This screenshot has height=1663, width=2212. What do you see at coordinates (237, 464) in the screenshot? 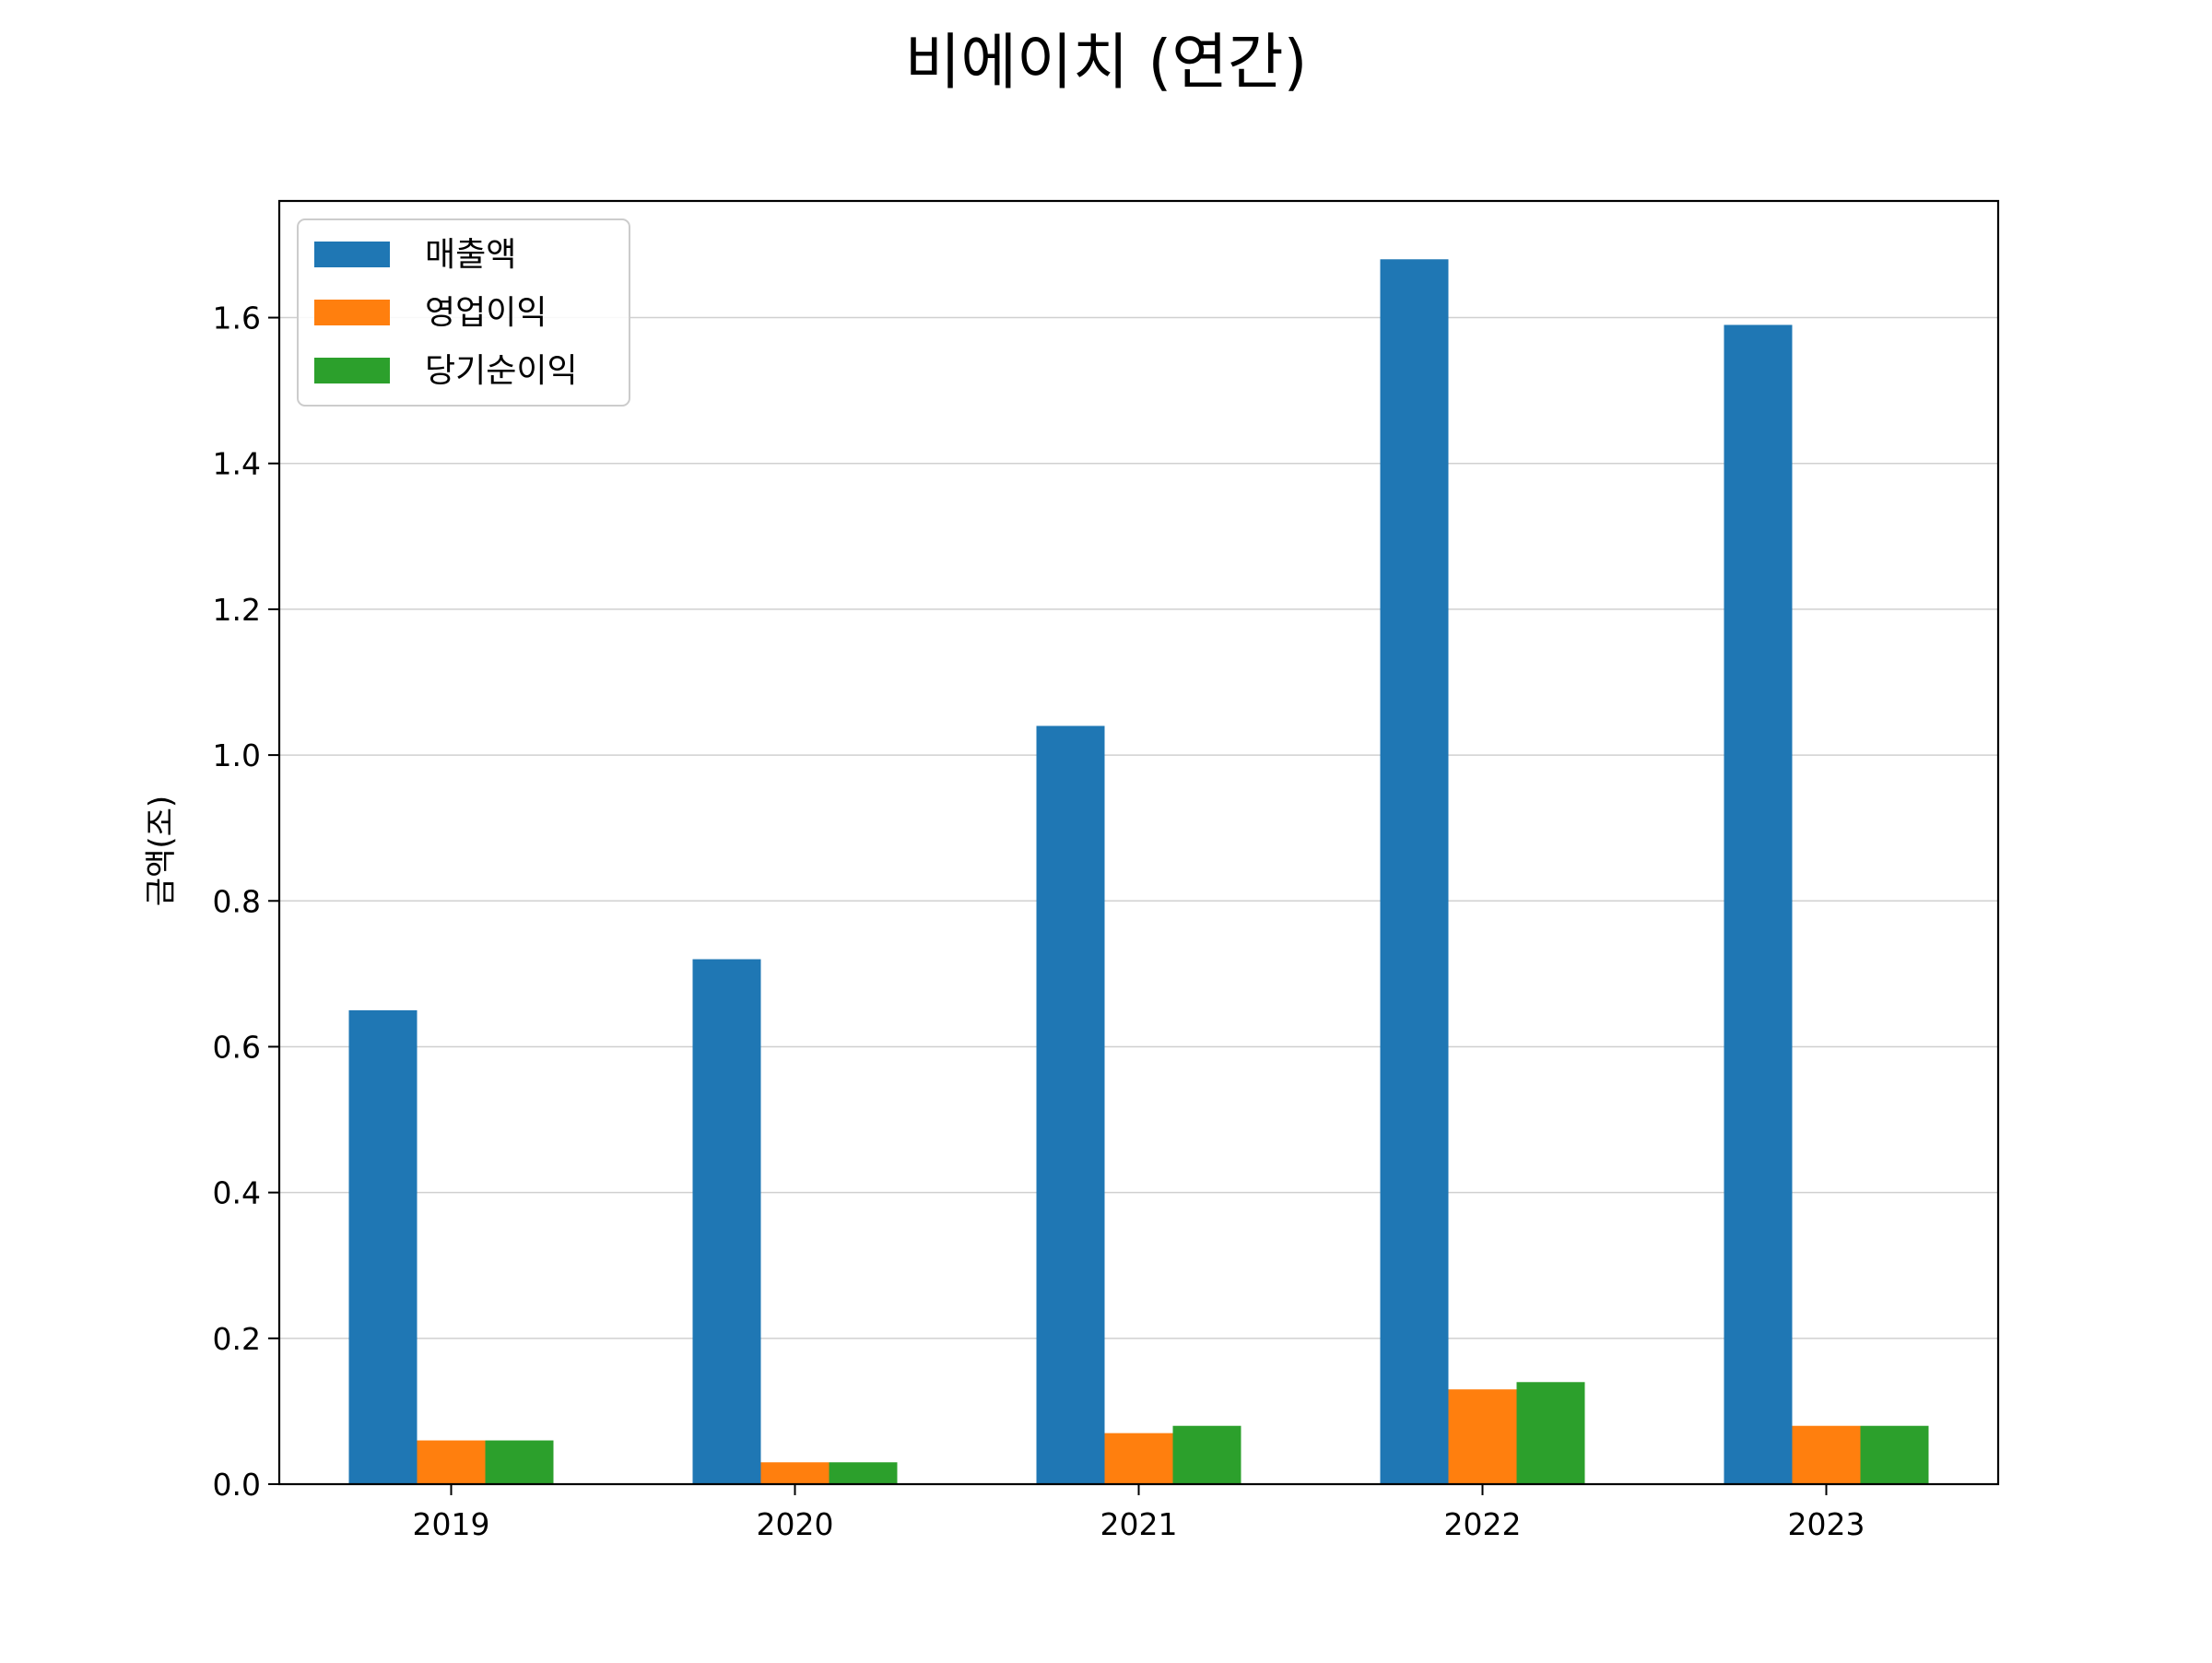
I see `y-tick-label: 1.4` at bounding box center [237, 464].